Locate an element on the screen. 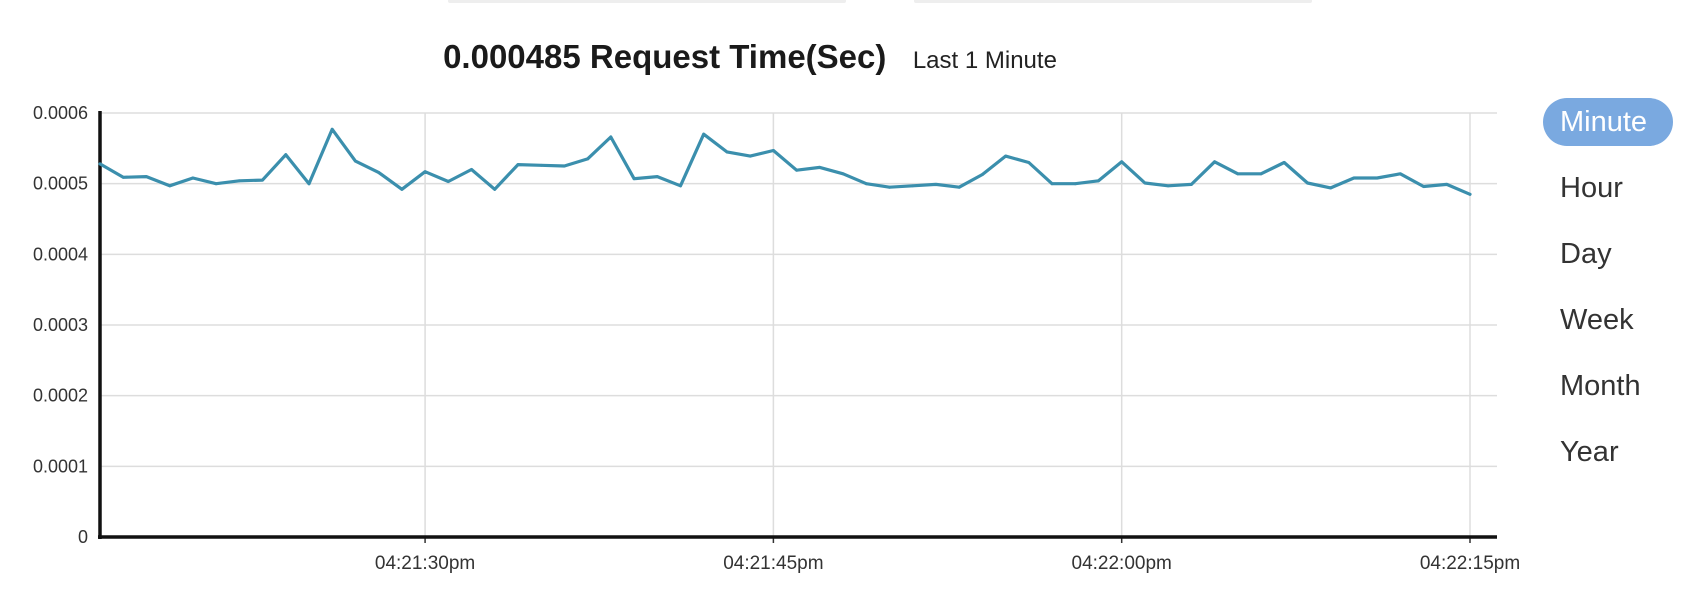 The image size is (1692, 608). y-tick-label: 0.0001 is located at coordinates (60, 466).